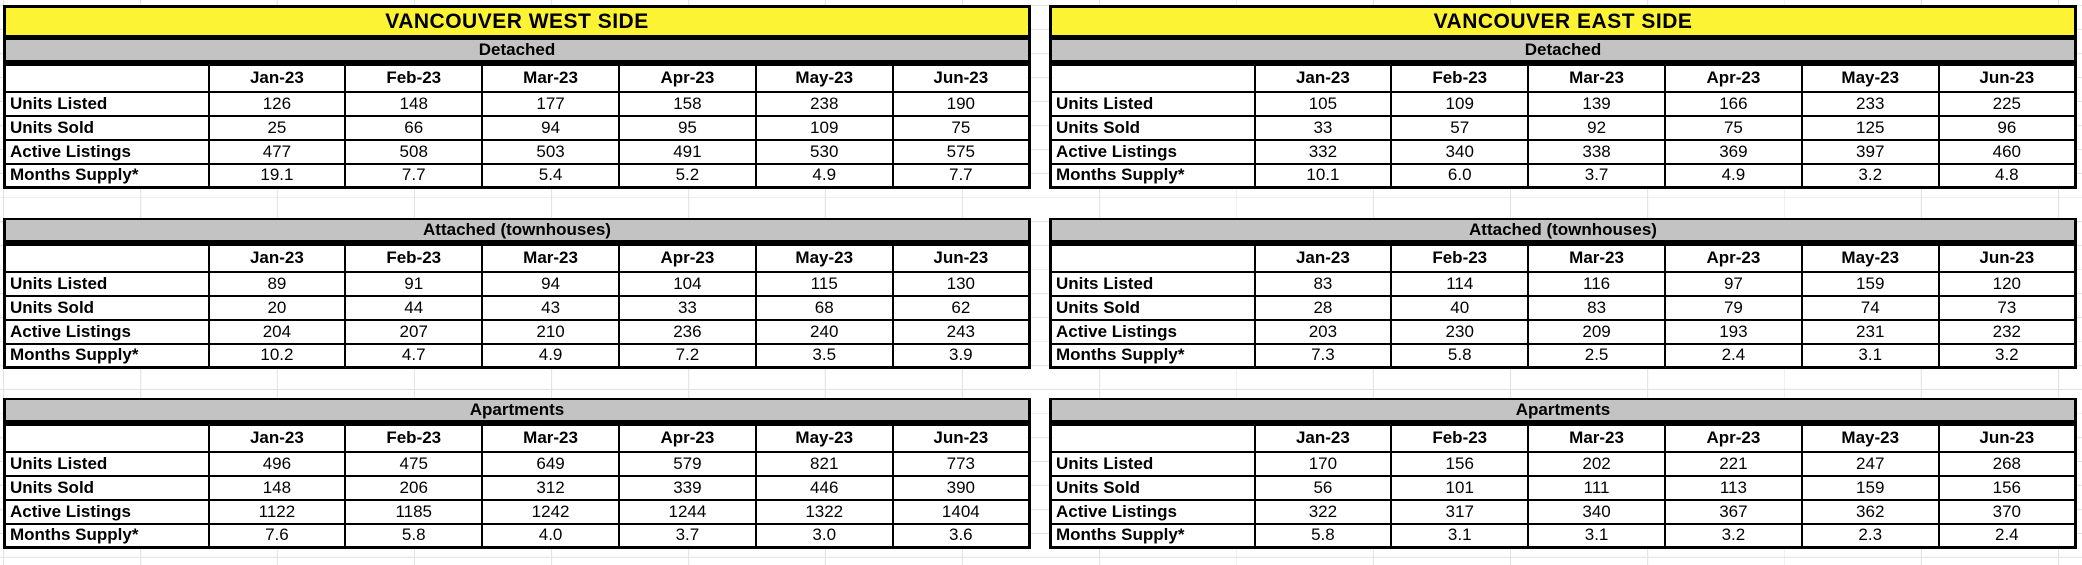  Describe the element at coordinates (824, 463) in the screenshot. I see `value-cell: 821` at that location.